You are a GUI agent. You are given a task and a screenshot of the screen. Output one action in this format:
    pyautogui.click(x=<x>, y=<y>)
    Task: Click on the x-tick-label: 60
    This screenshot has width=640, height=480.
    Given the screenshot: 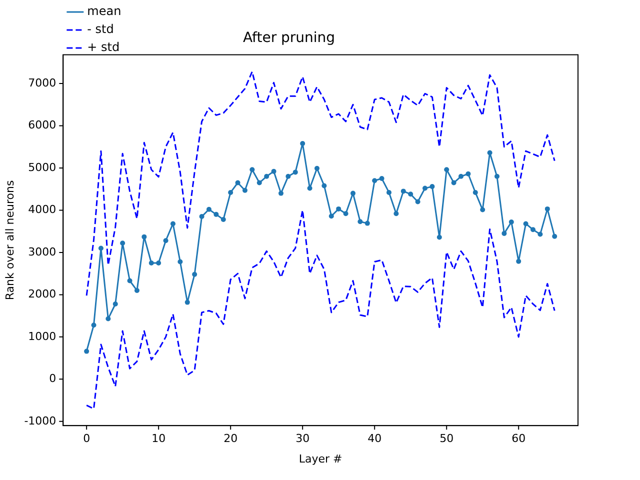 What is the action you would take?
    pyautogui.click(x=519, y=439)
    